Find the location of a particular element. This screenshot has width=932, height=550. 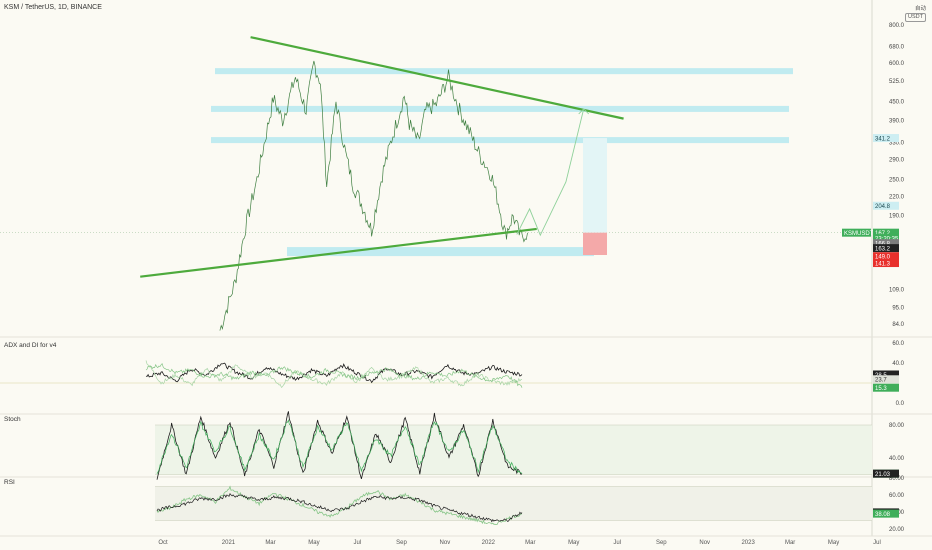

price-axis-tick: 600.0 is located at coordinates (897, 64).